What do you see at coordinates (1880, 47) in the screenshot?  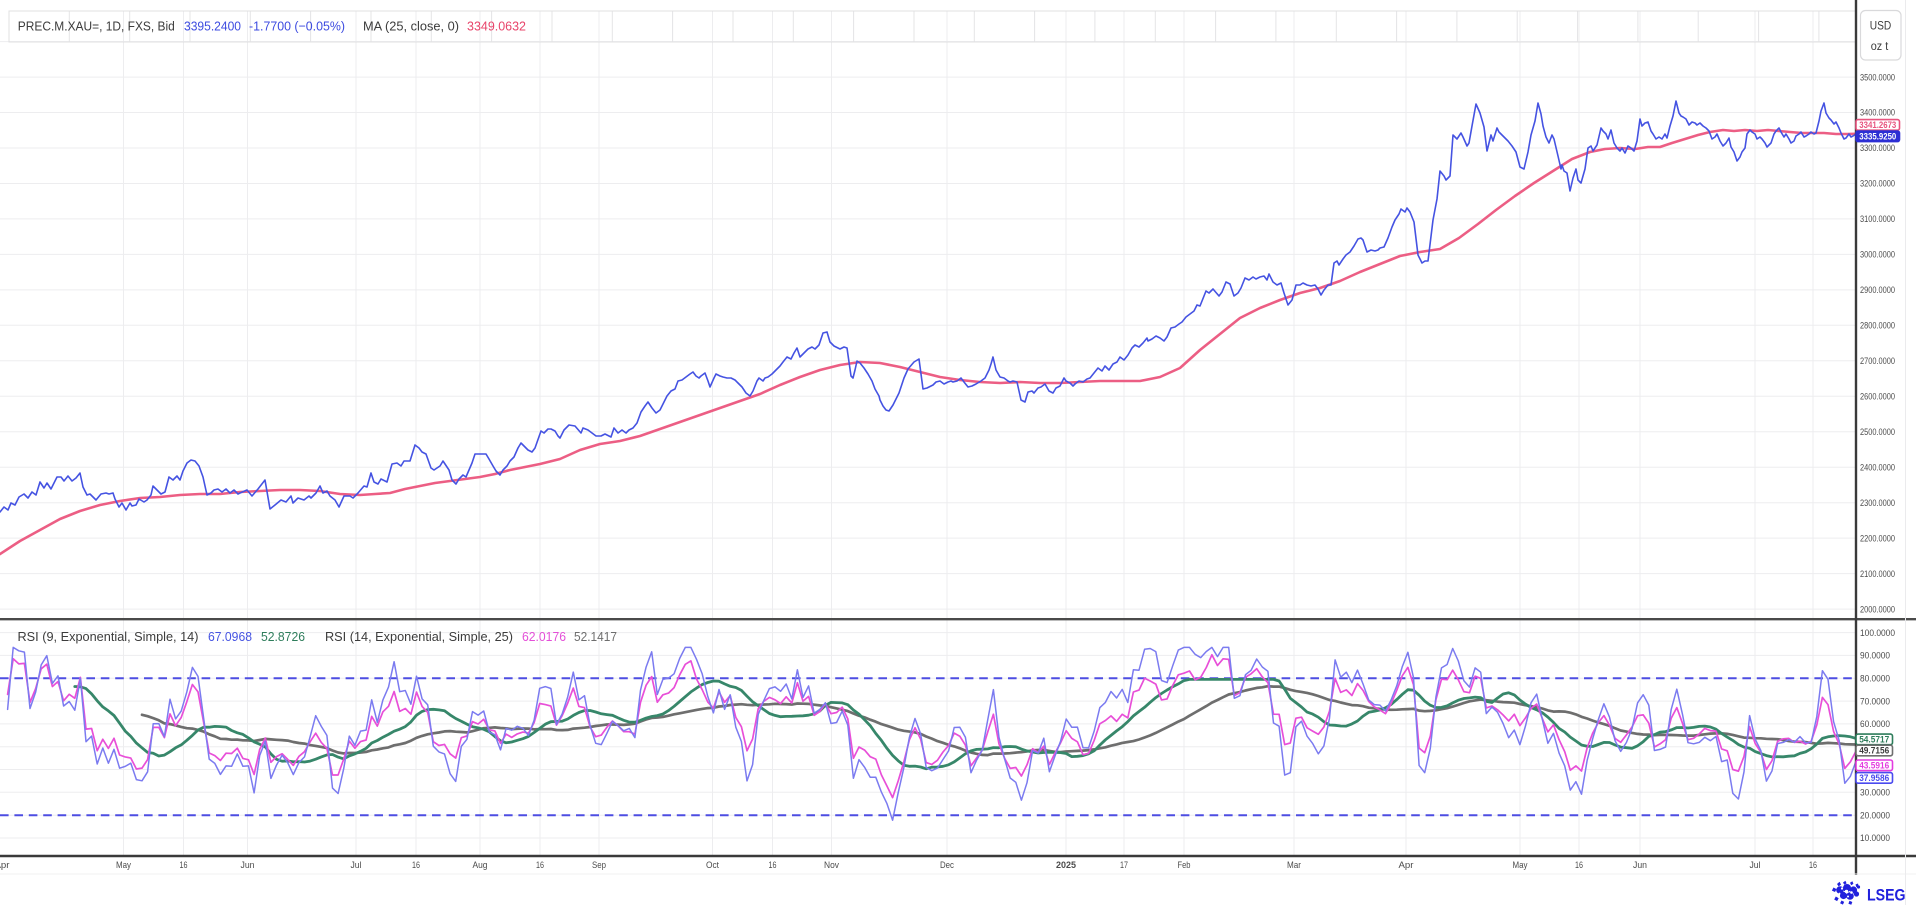 I see `svg-text: oz t` at bounding box center [1880, 47].